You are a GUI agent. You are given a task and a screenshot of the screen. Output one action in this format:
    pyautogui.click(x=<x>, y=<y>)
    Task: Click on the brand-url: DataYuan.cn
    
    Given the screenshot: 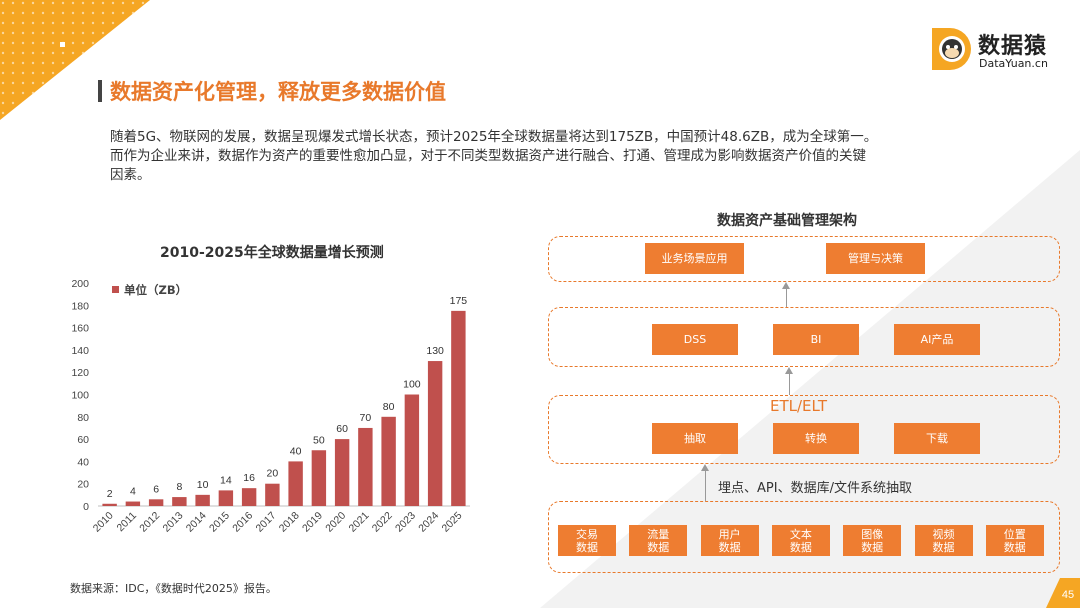 What is the action you would take?
    pyautogui.click(x=1013, y=63)
    